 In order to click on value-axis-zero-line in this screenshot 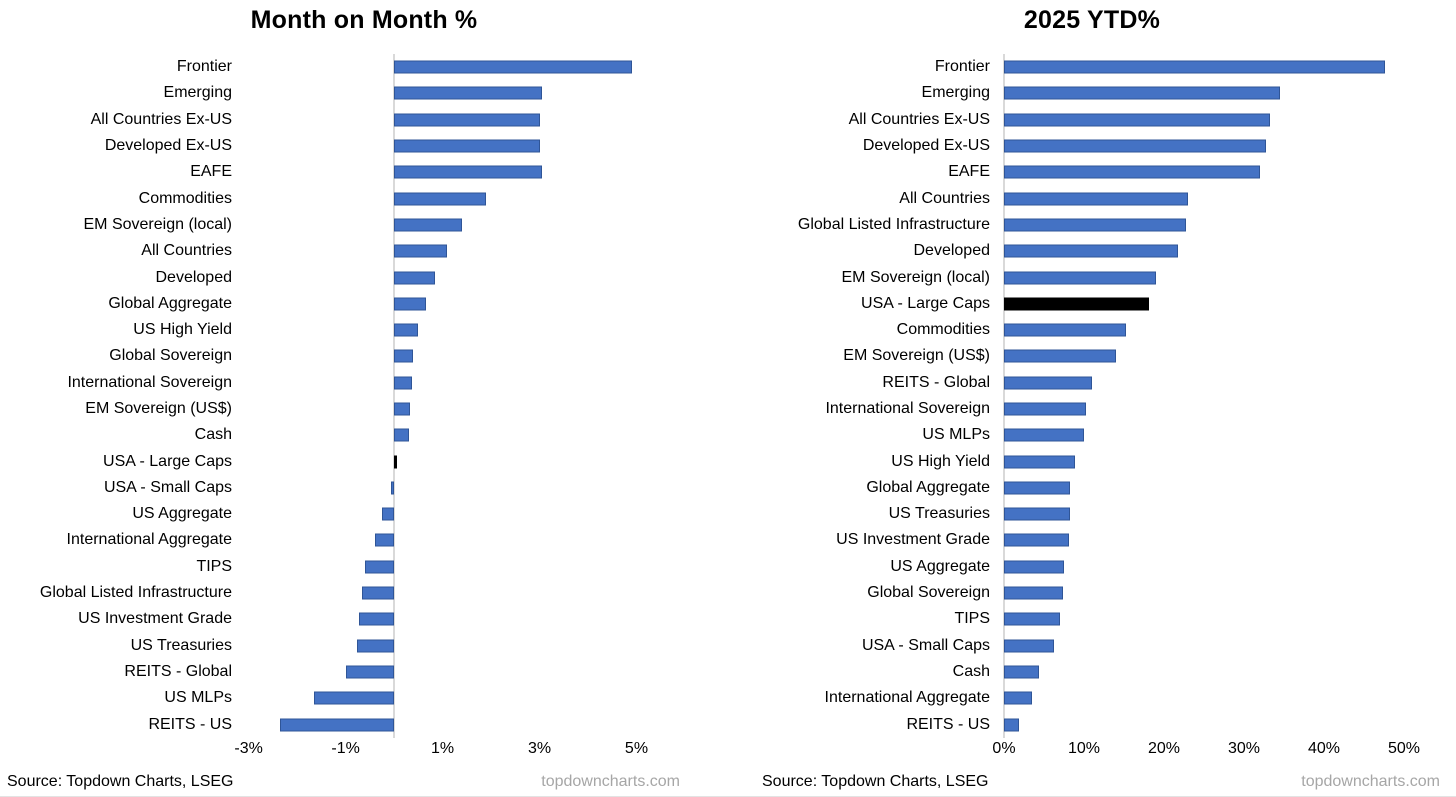, I will do `click(394, 396)`.